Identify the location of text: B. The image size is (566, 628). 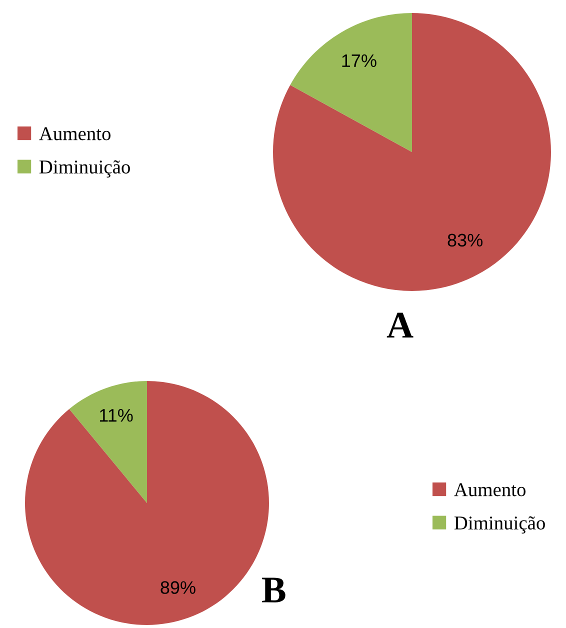
(274, 590).